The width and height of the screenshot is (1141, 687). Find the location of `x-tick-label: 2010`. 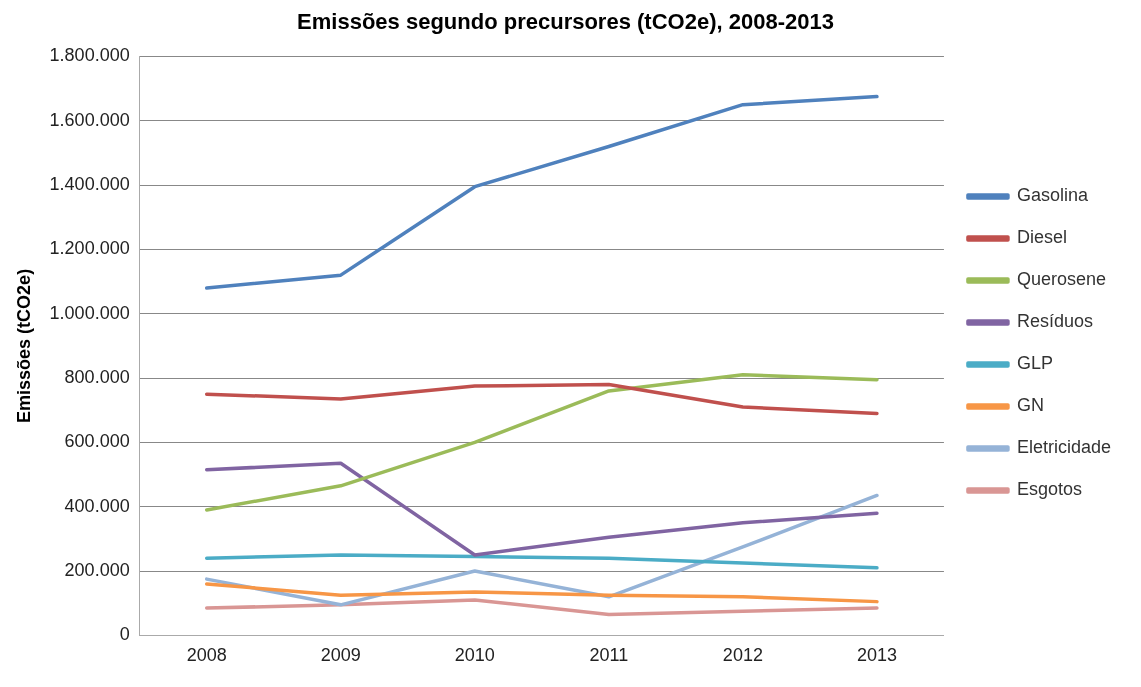

x-tick-label: 2010 is located at coordinates (474, 655).